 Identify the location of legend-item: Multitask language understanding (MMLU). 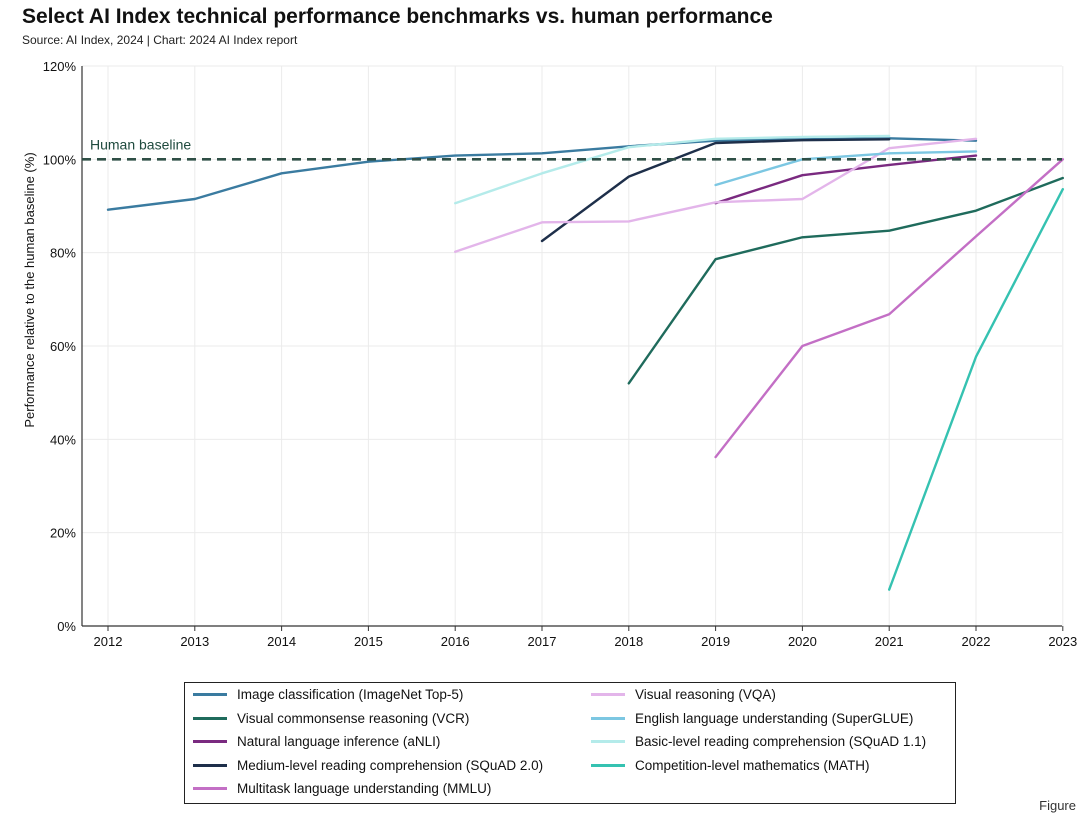
(342, 788).